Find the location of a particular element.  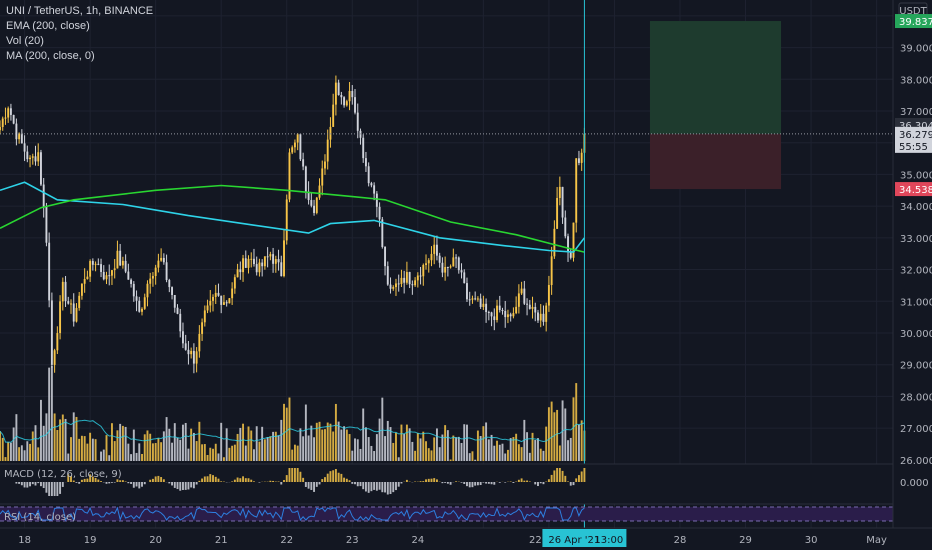

currency-label: USDT is located at coordinates (913, 11).